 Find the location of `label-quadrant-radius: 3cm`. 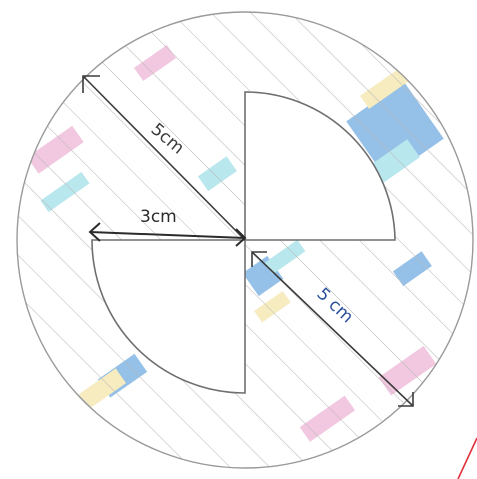

label-quadrant-radius: 3cm is located at coordinates (158, 217).